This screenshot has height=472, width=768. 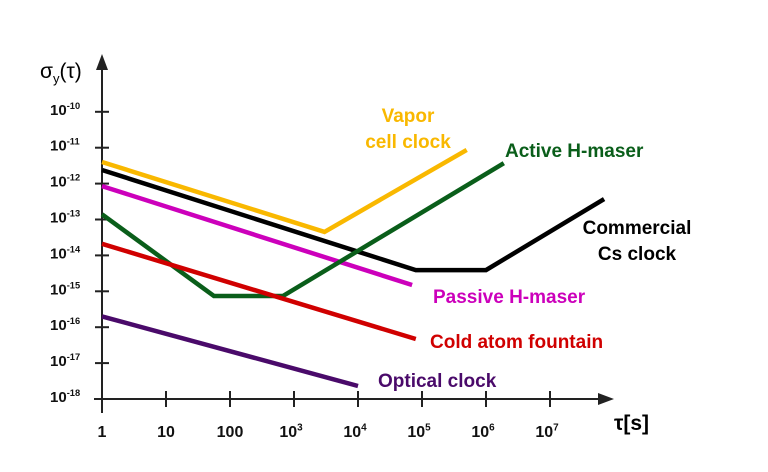 What do you see at coordinates (230, 432) in the screenshot?
I see `x-tick-label: 100` at bounding box center [230, 432].